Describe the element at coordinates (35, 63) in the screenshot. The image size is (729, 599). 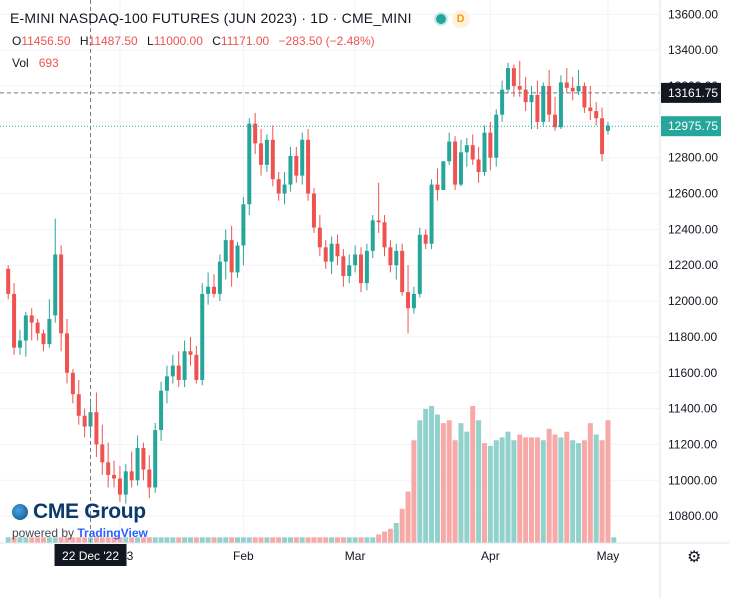
I see `volume-legend: Vol 693` at that location.